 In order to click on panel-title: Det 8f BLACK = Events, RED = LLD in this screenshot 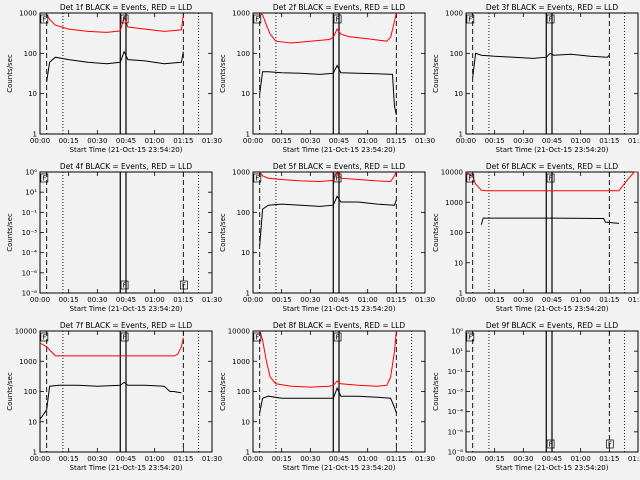, I will do `click(339, 325)`.